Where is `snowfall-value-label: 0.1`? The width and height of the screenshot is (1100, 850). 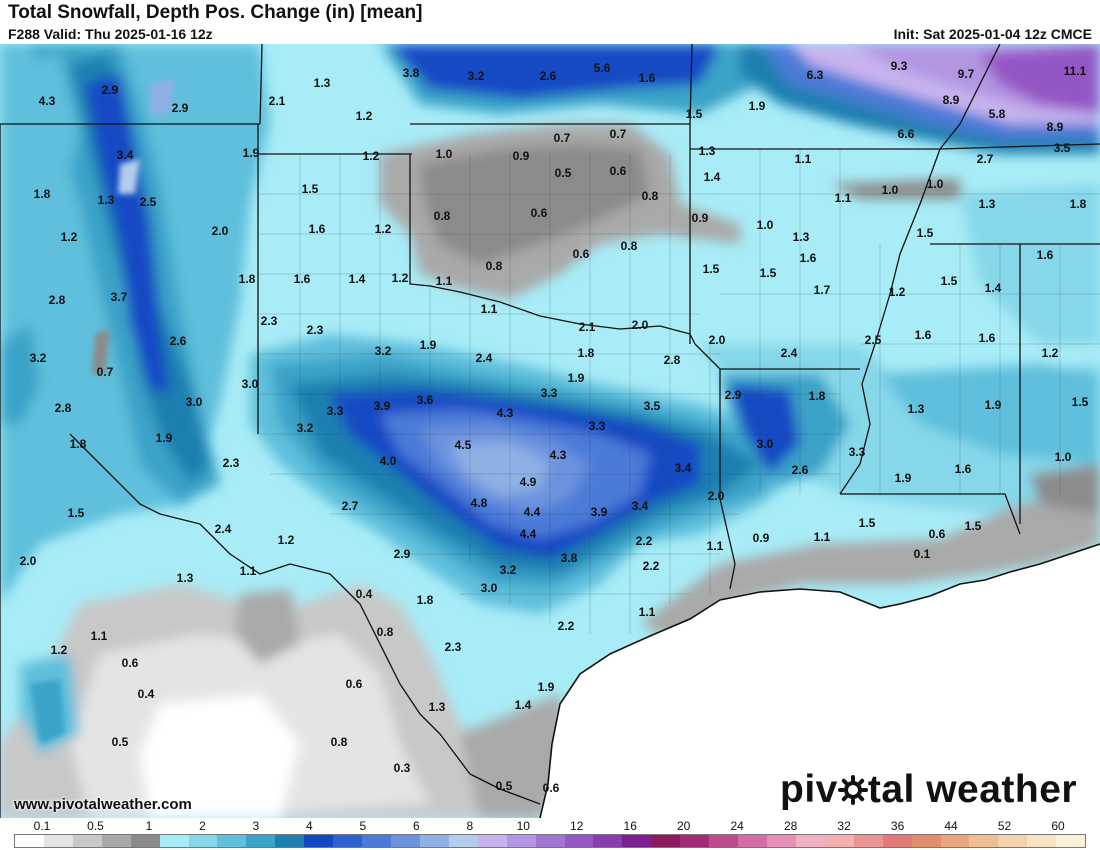
snowfall-value-label: 0.1 is located at coordinates (922, 554).